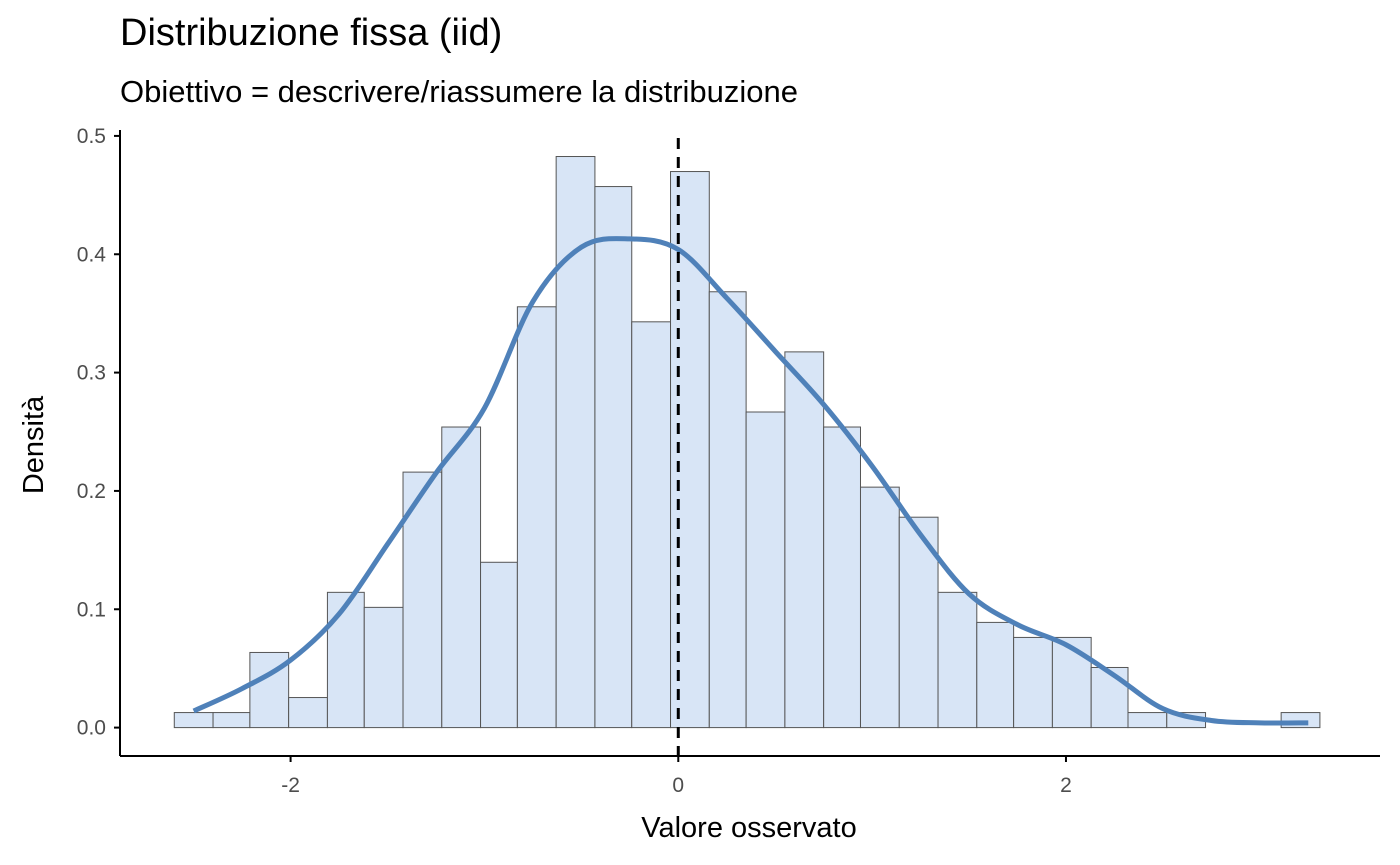  Describe the element at coordinates (748, 828) in the screenshot. I see `x-axis-title: Valore osservato` at that location.